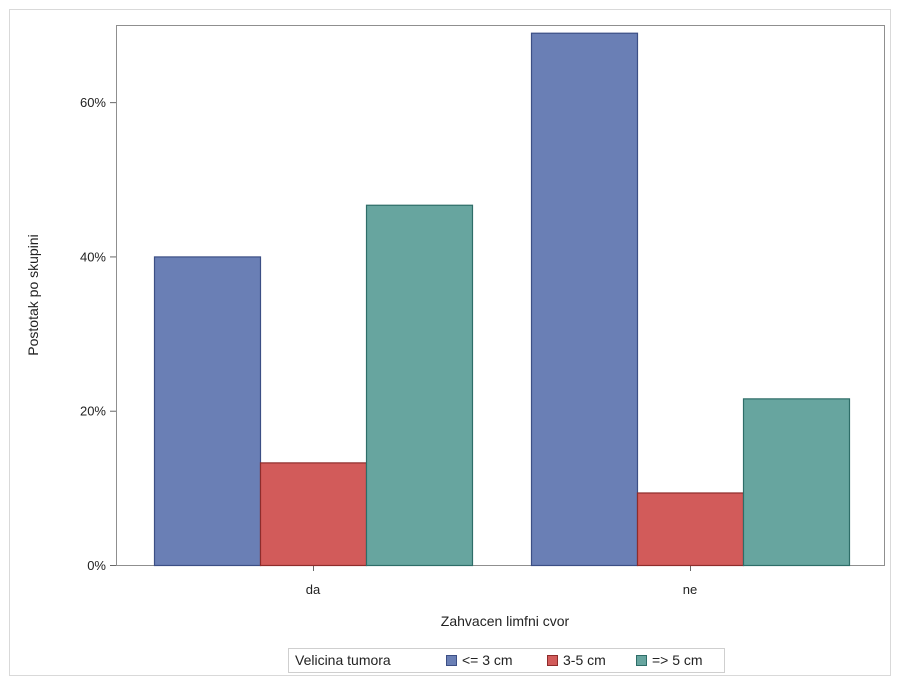 The image size is (901, 684). Describe the element at coordinates (93, 256) in the screenshot. I see `y-tick-label: 40%` at that location.